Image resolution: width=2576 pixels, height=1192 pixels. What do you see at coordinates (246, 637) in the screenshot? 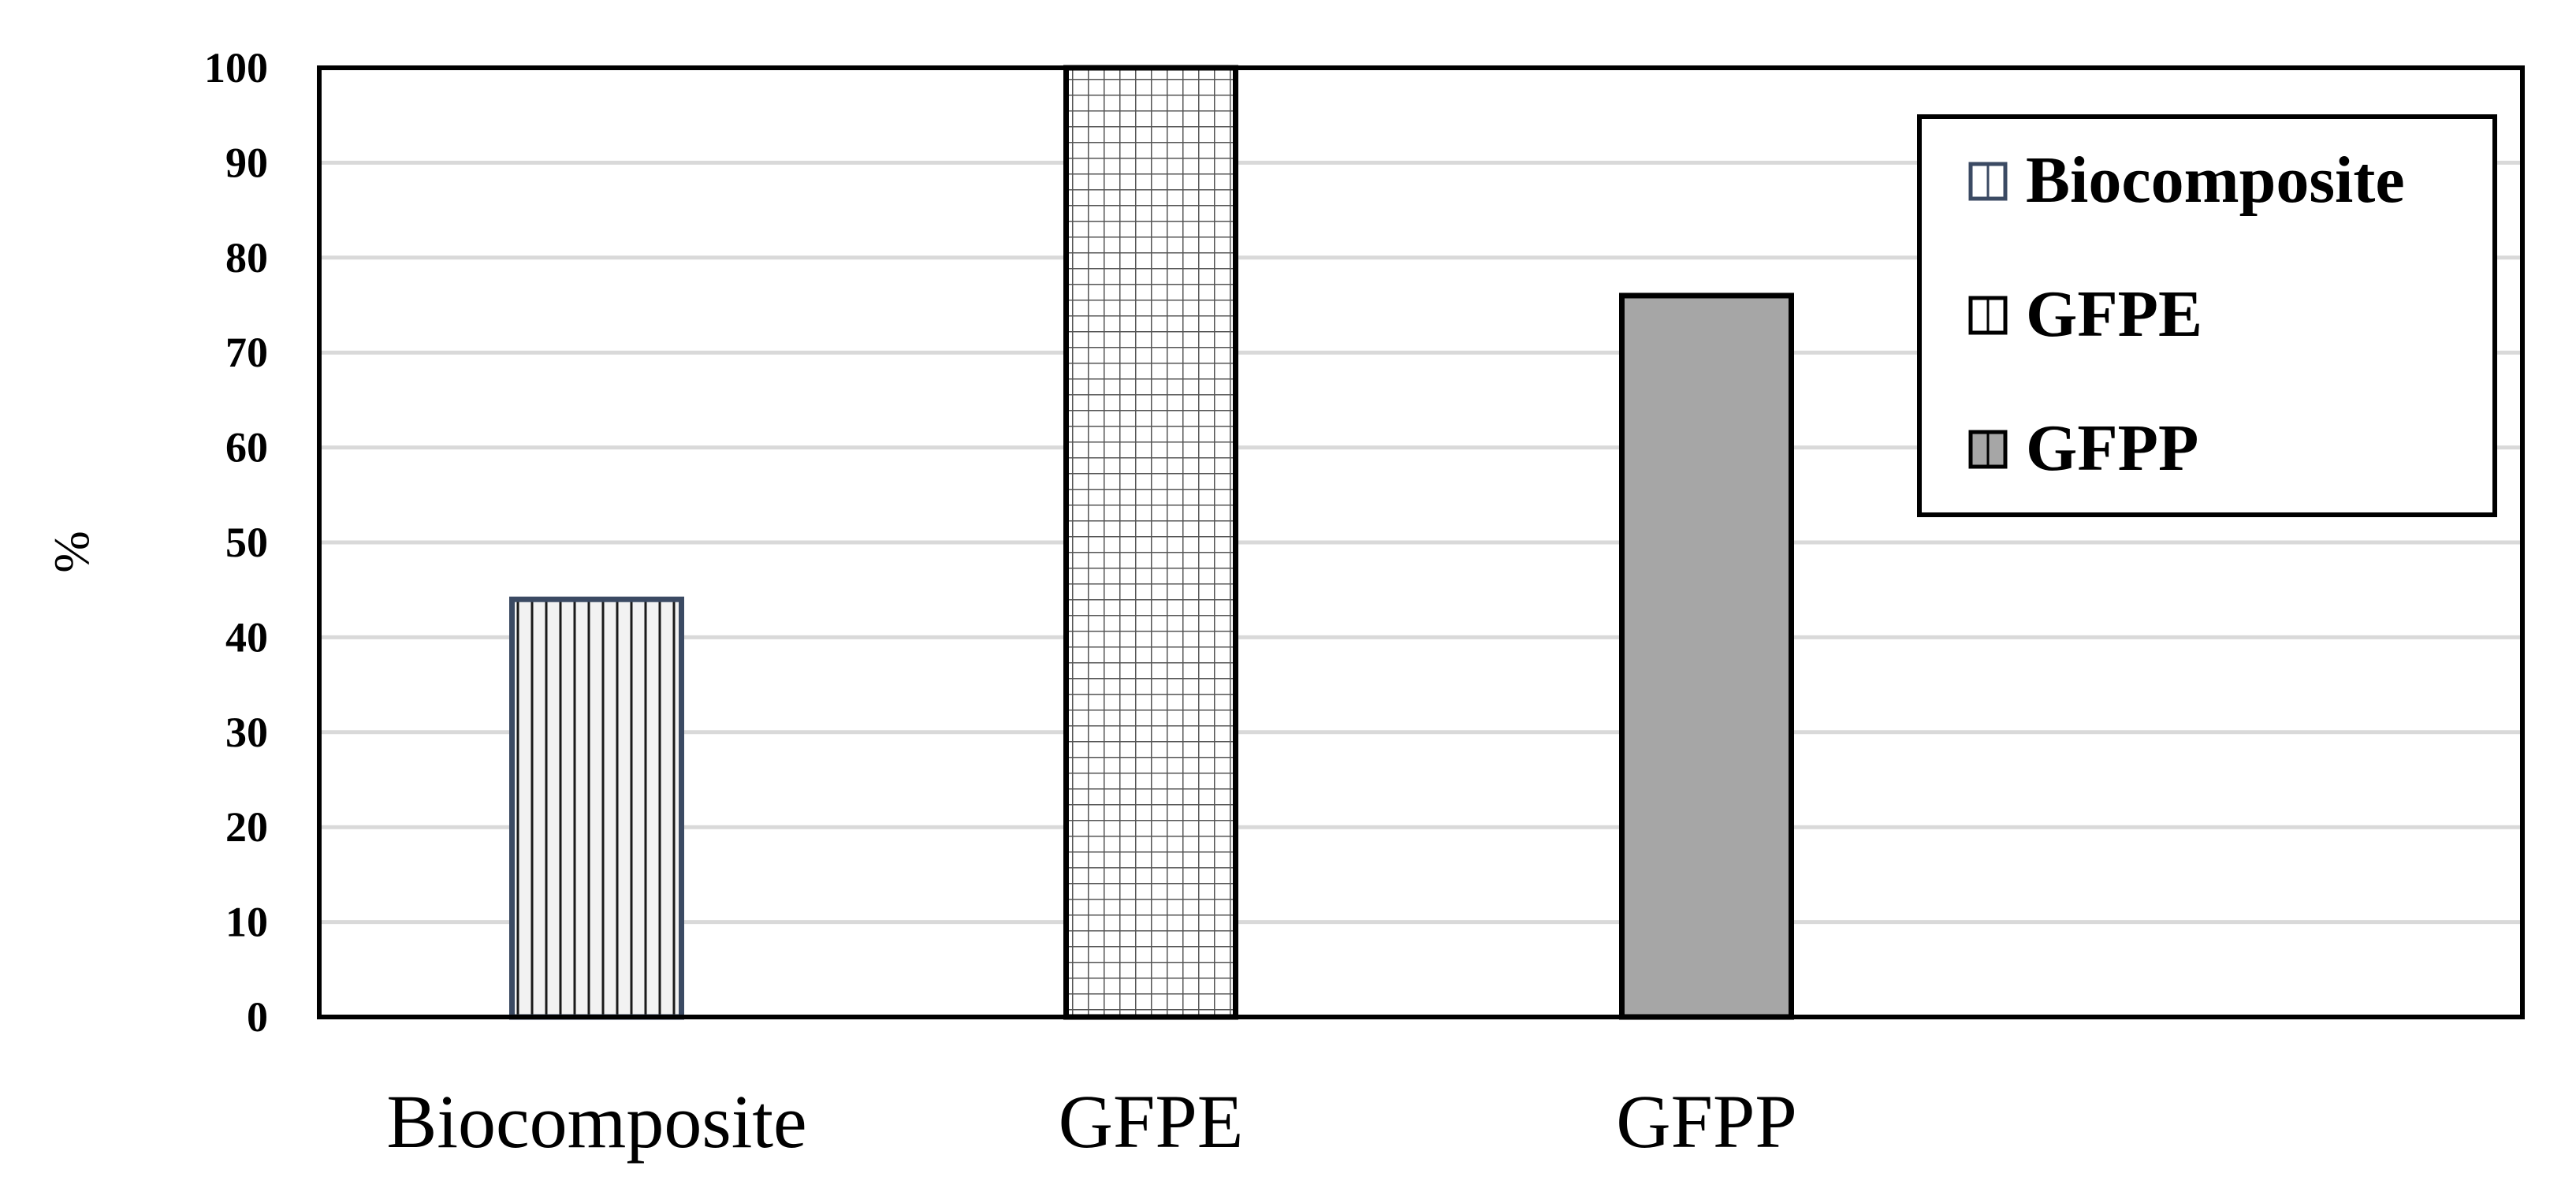
I see `y-tick-label: 40` at bounding box center [246, 637].